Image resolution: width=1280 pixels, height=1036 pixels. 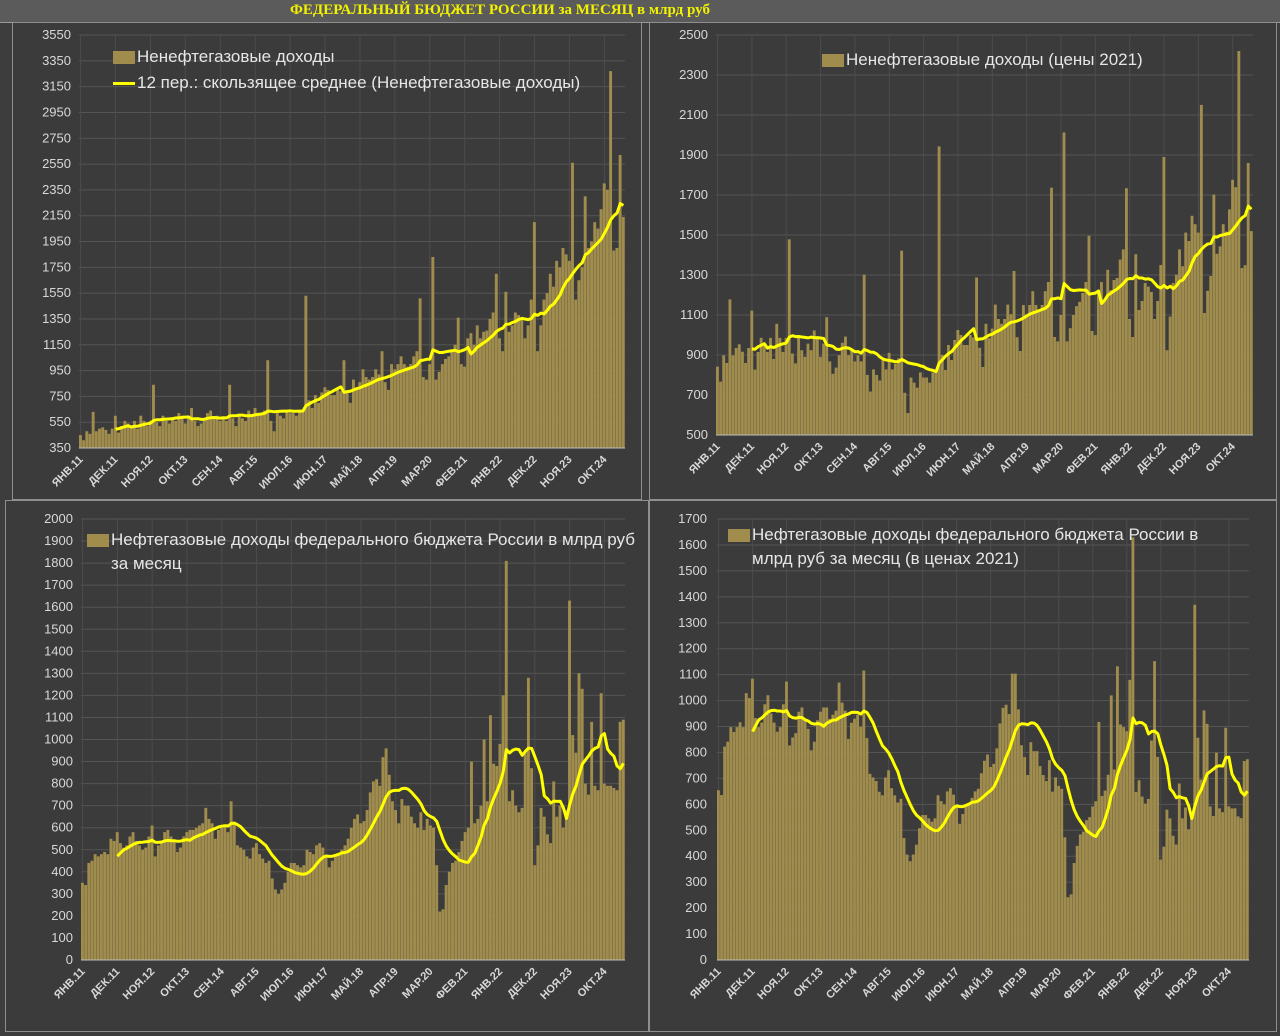 What do you see at coordinates (942, 985) in the screenshot?
I see `x-tick-label: ИЮН.17` at bounding box center [942, 985].